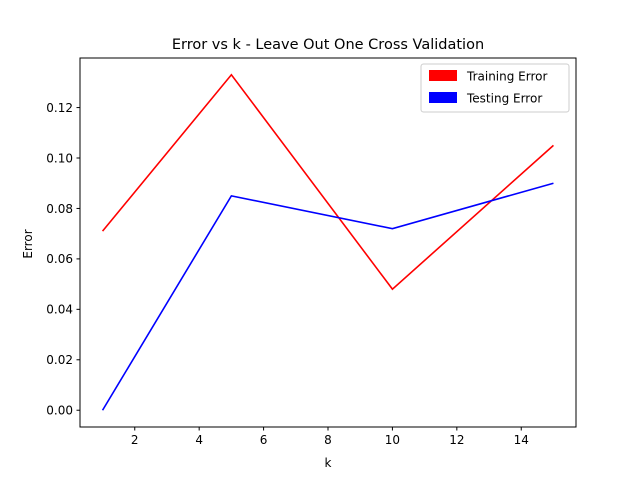 This screenshot has width=640, height=480. What do you see at coordinates (328, 463) in the screenshot?
I see `x-axis-label: k` at bounding box center [328, 463].